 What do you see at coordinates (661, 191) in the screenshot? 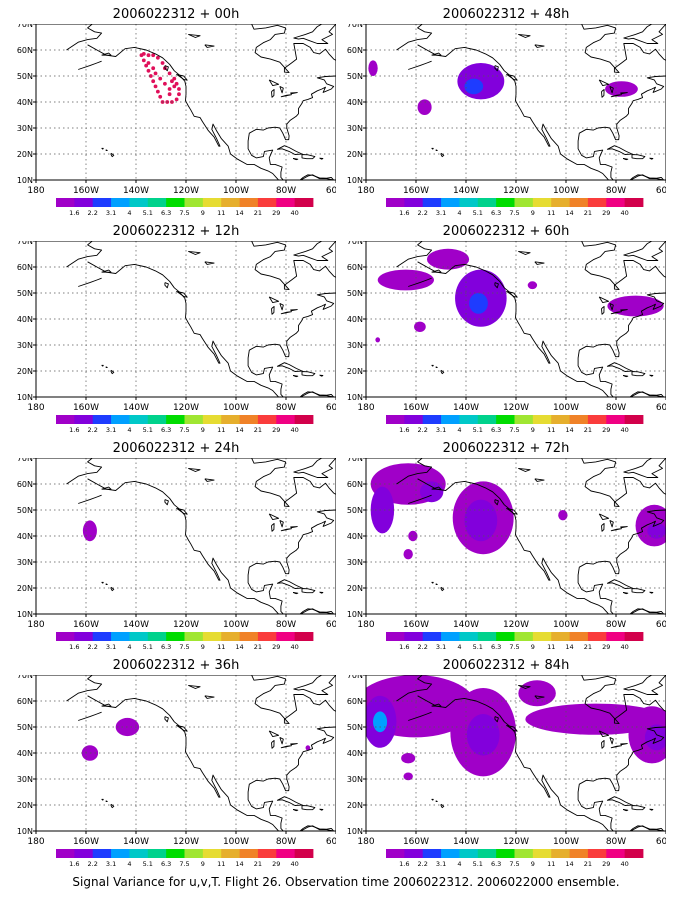
I see `x-tick-label: 60W` at bounding box center [661, 191].